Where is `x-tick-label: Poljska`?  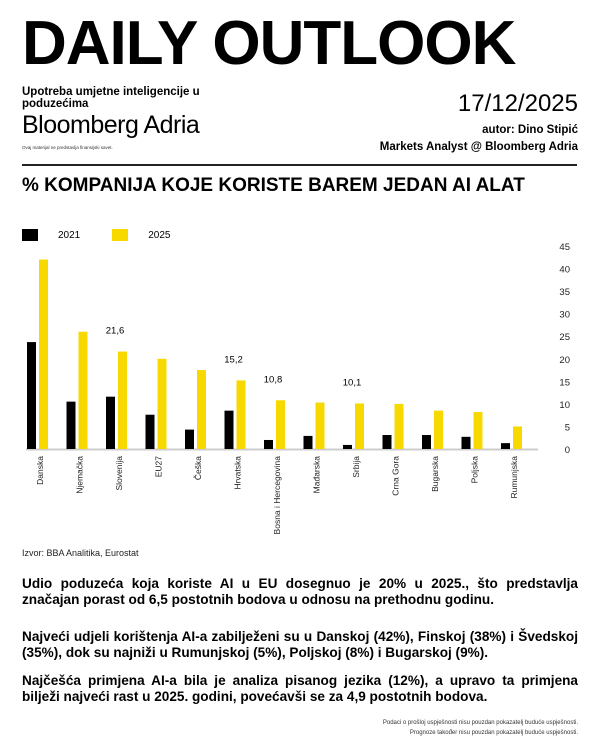
x-tick-label: Poljska is located at coordinates (475, 470).